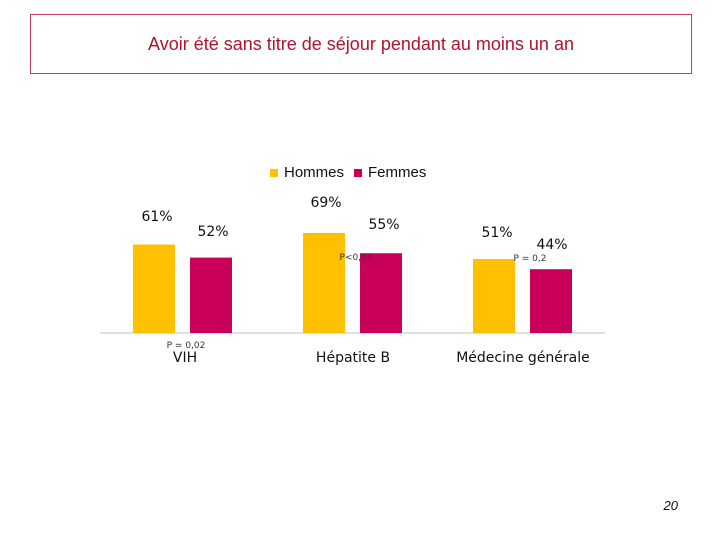 This screenshot has height=540, width=720. I want to click on data-label-hommes-2: 69%, so click(325, 203).